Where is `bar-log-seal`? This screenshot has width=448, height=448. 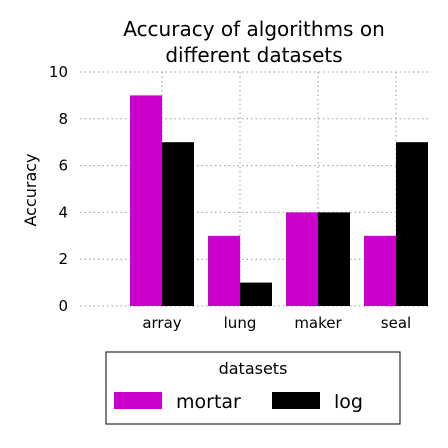 bar-log-seal is located at coordinates (412, 224).